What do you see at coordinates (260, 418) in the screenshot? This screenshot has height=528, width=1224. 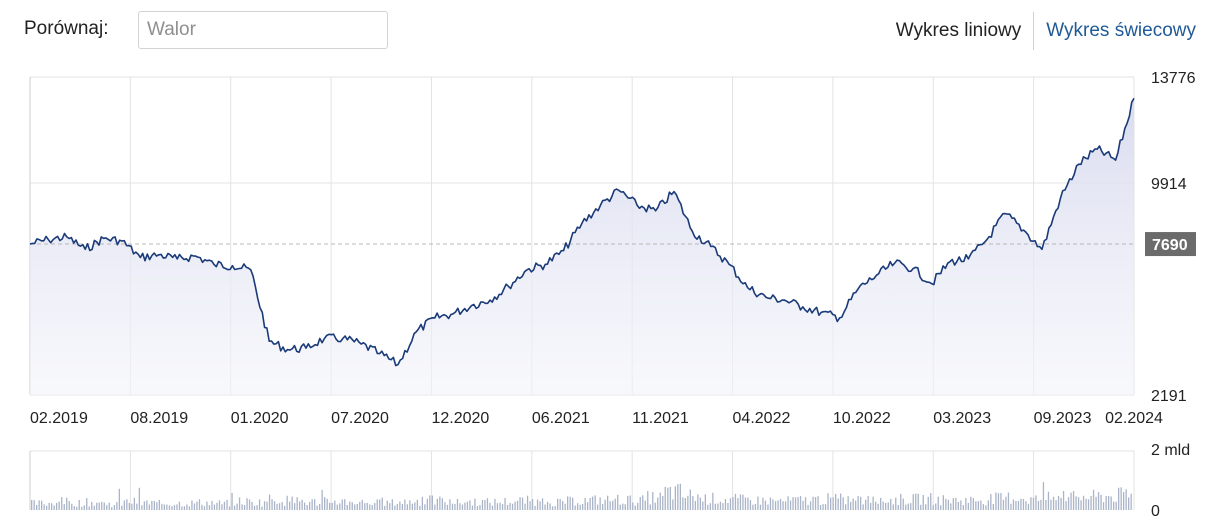 I see `x-tick-label: 01.2020` at bounding box center [260, 418].